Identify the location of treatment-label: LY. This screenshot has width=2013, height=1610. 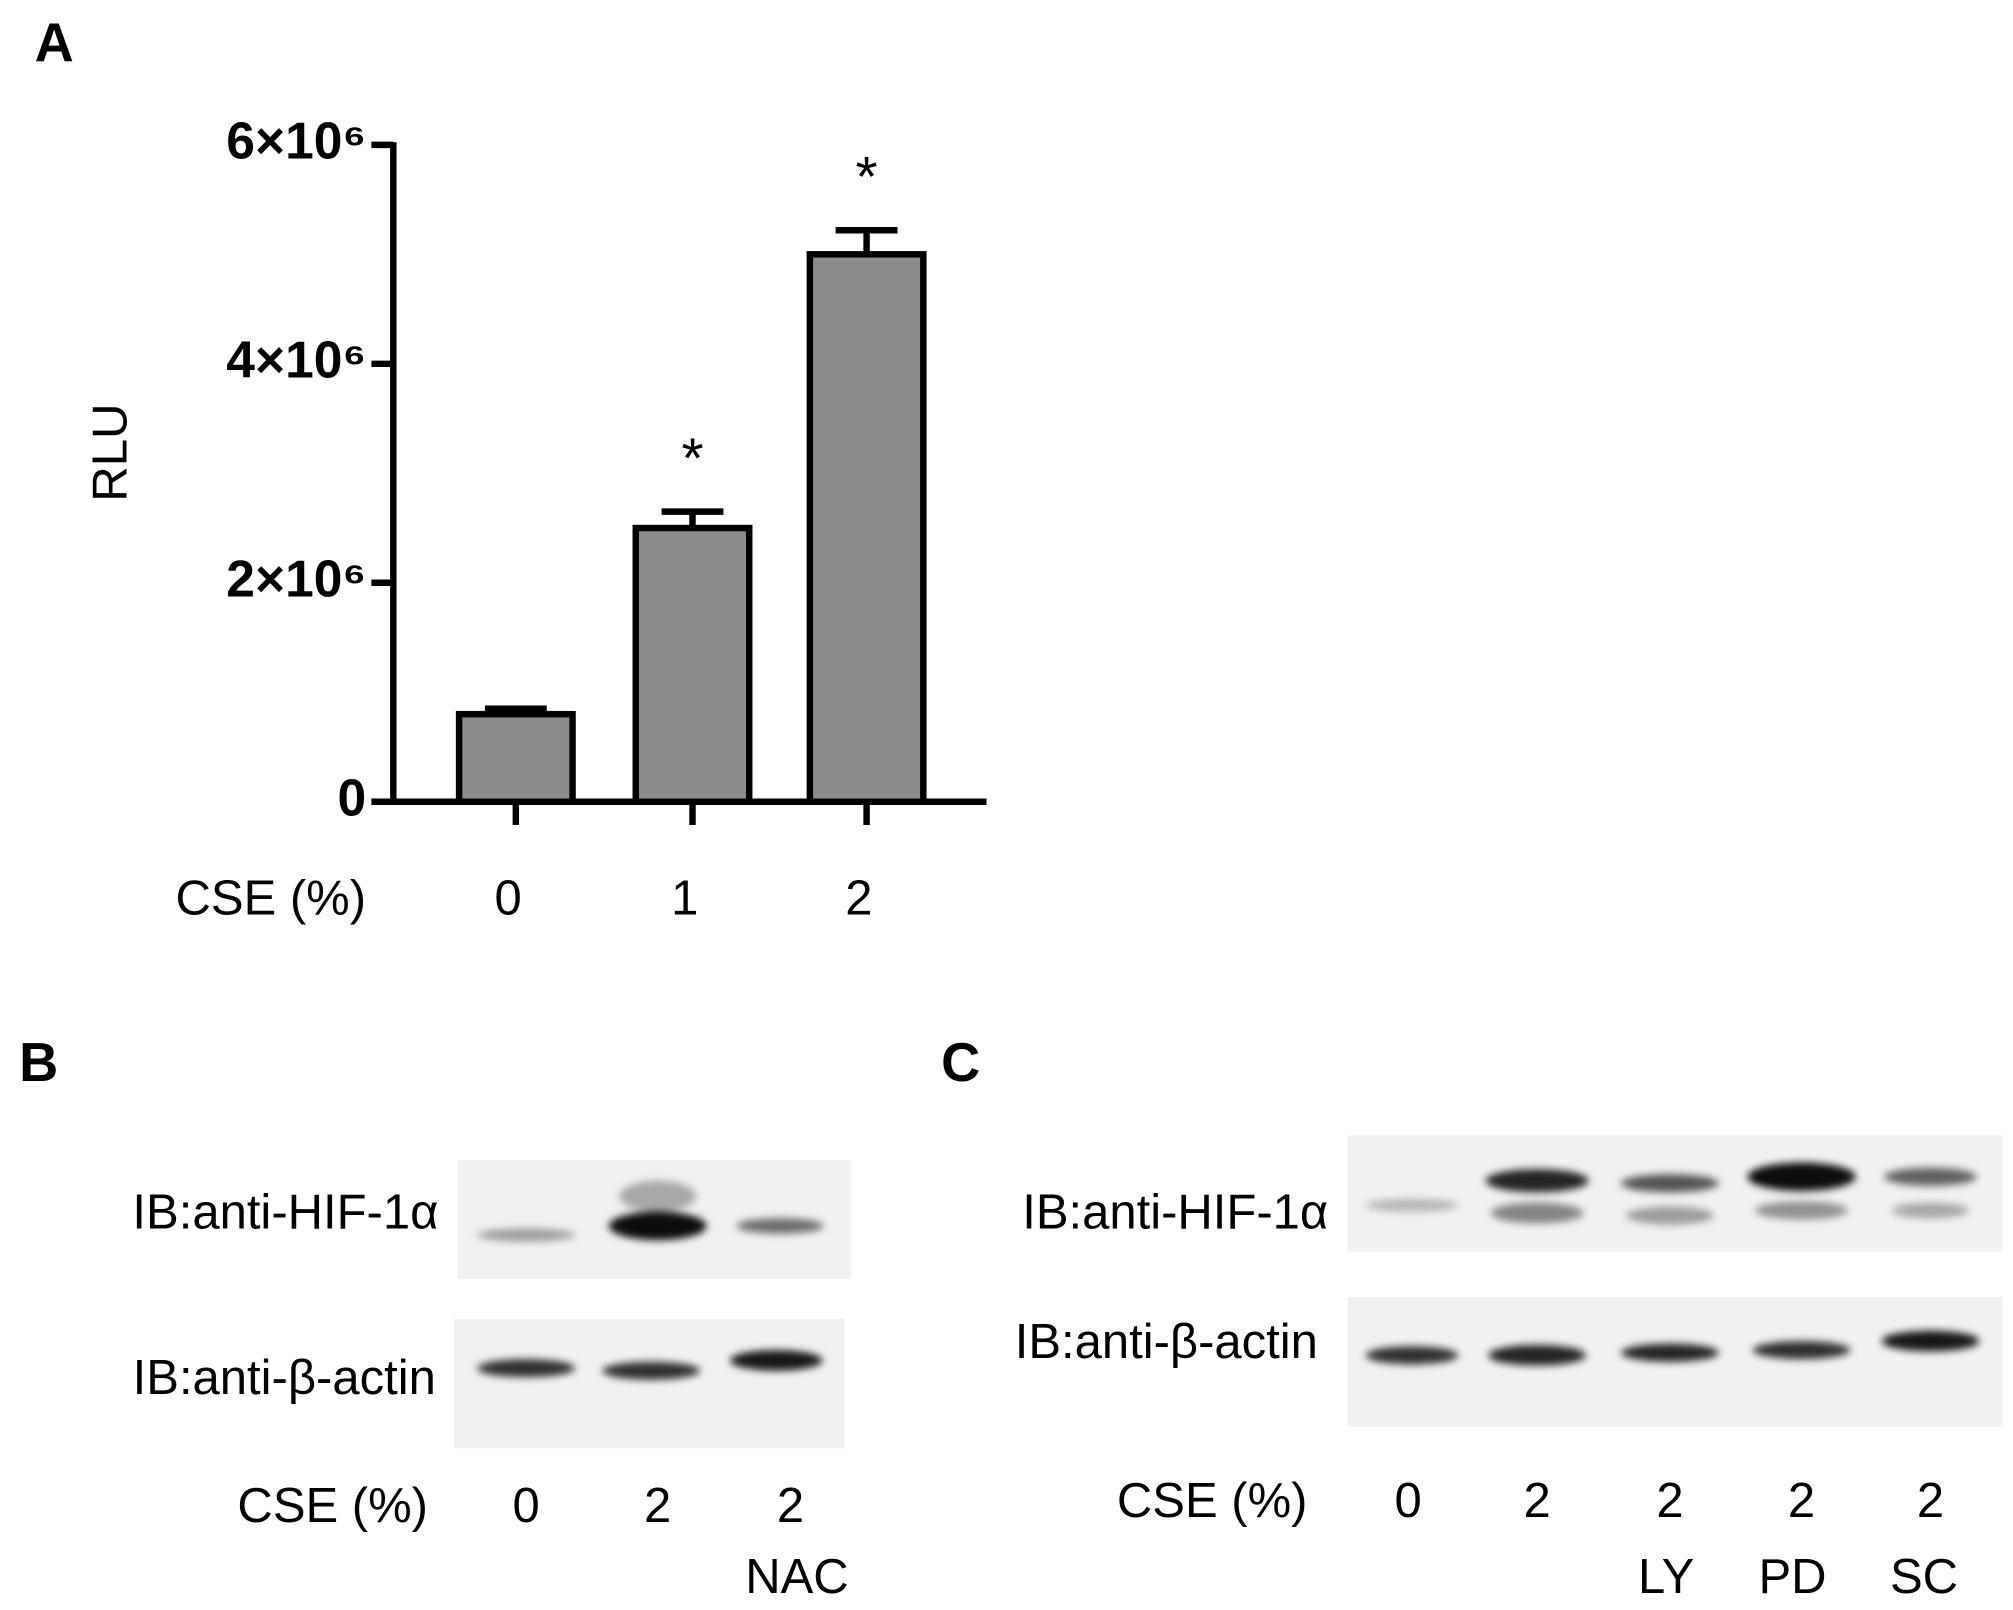
(1666, 1577).